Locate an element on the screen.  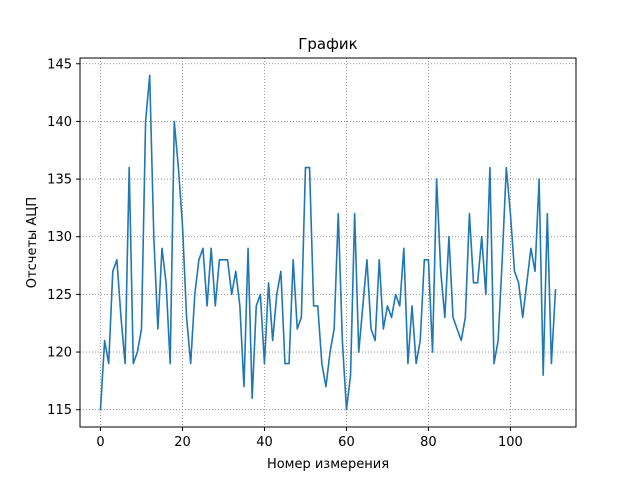
x-tick-label: 60 is located at coordinates (346, 442).